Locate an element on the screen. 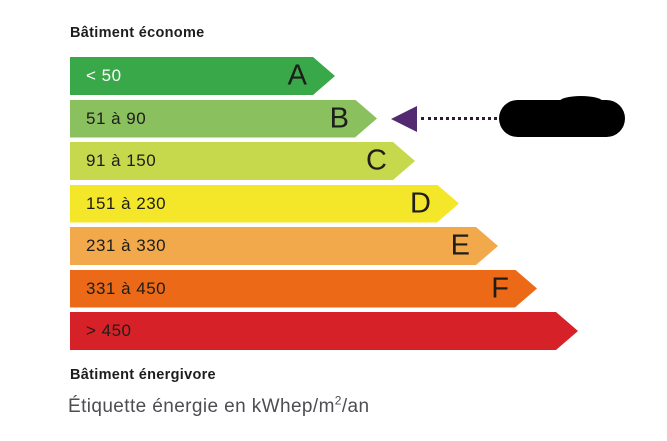 The width and height of the screenshot is (667, 441). energy-bar-row-c: 91 à 150 C is located at coordinates (350, 161).